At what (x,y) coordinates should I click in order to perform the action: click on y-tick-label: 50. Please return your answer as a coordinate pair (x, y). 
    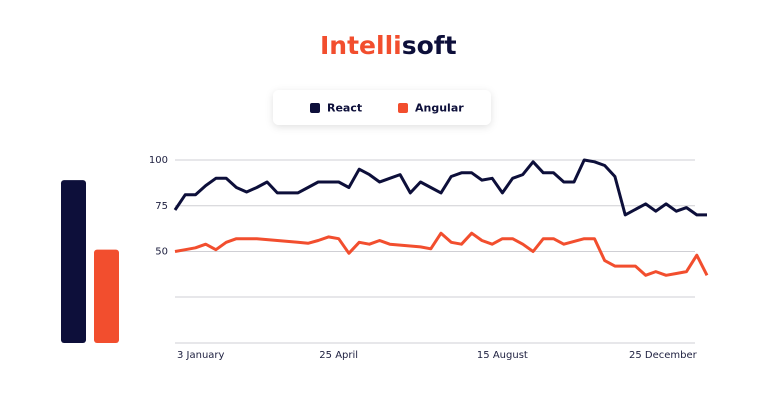
    Looking at the image, I should click on (161, 252).